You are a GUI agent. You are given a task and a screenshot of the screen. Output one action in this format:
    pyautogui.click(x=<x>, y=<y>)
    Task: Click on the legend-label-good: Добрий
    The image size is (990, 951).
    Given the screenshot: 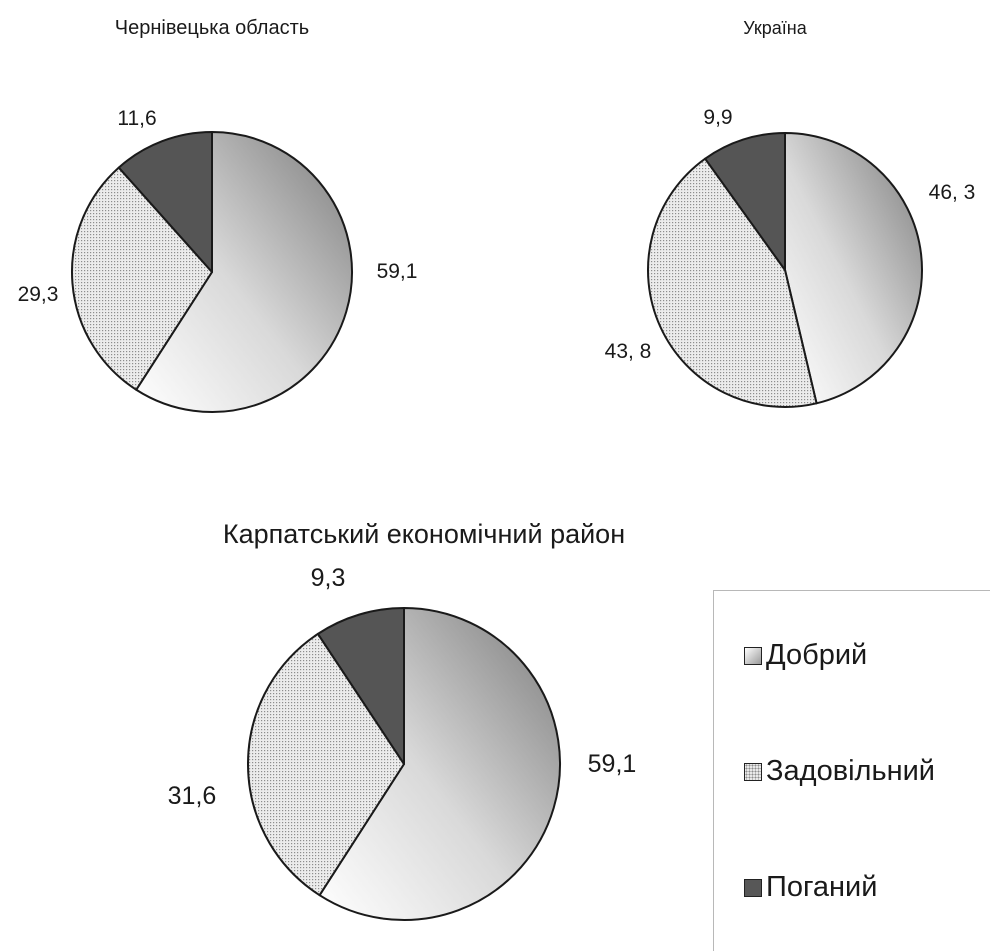 What is the action you would take?
    pyautogui.click(x=817, y=655)
    